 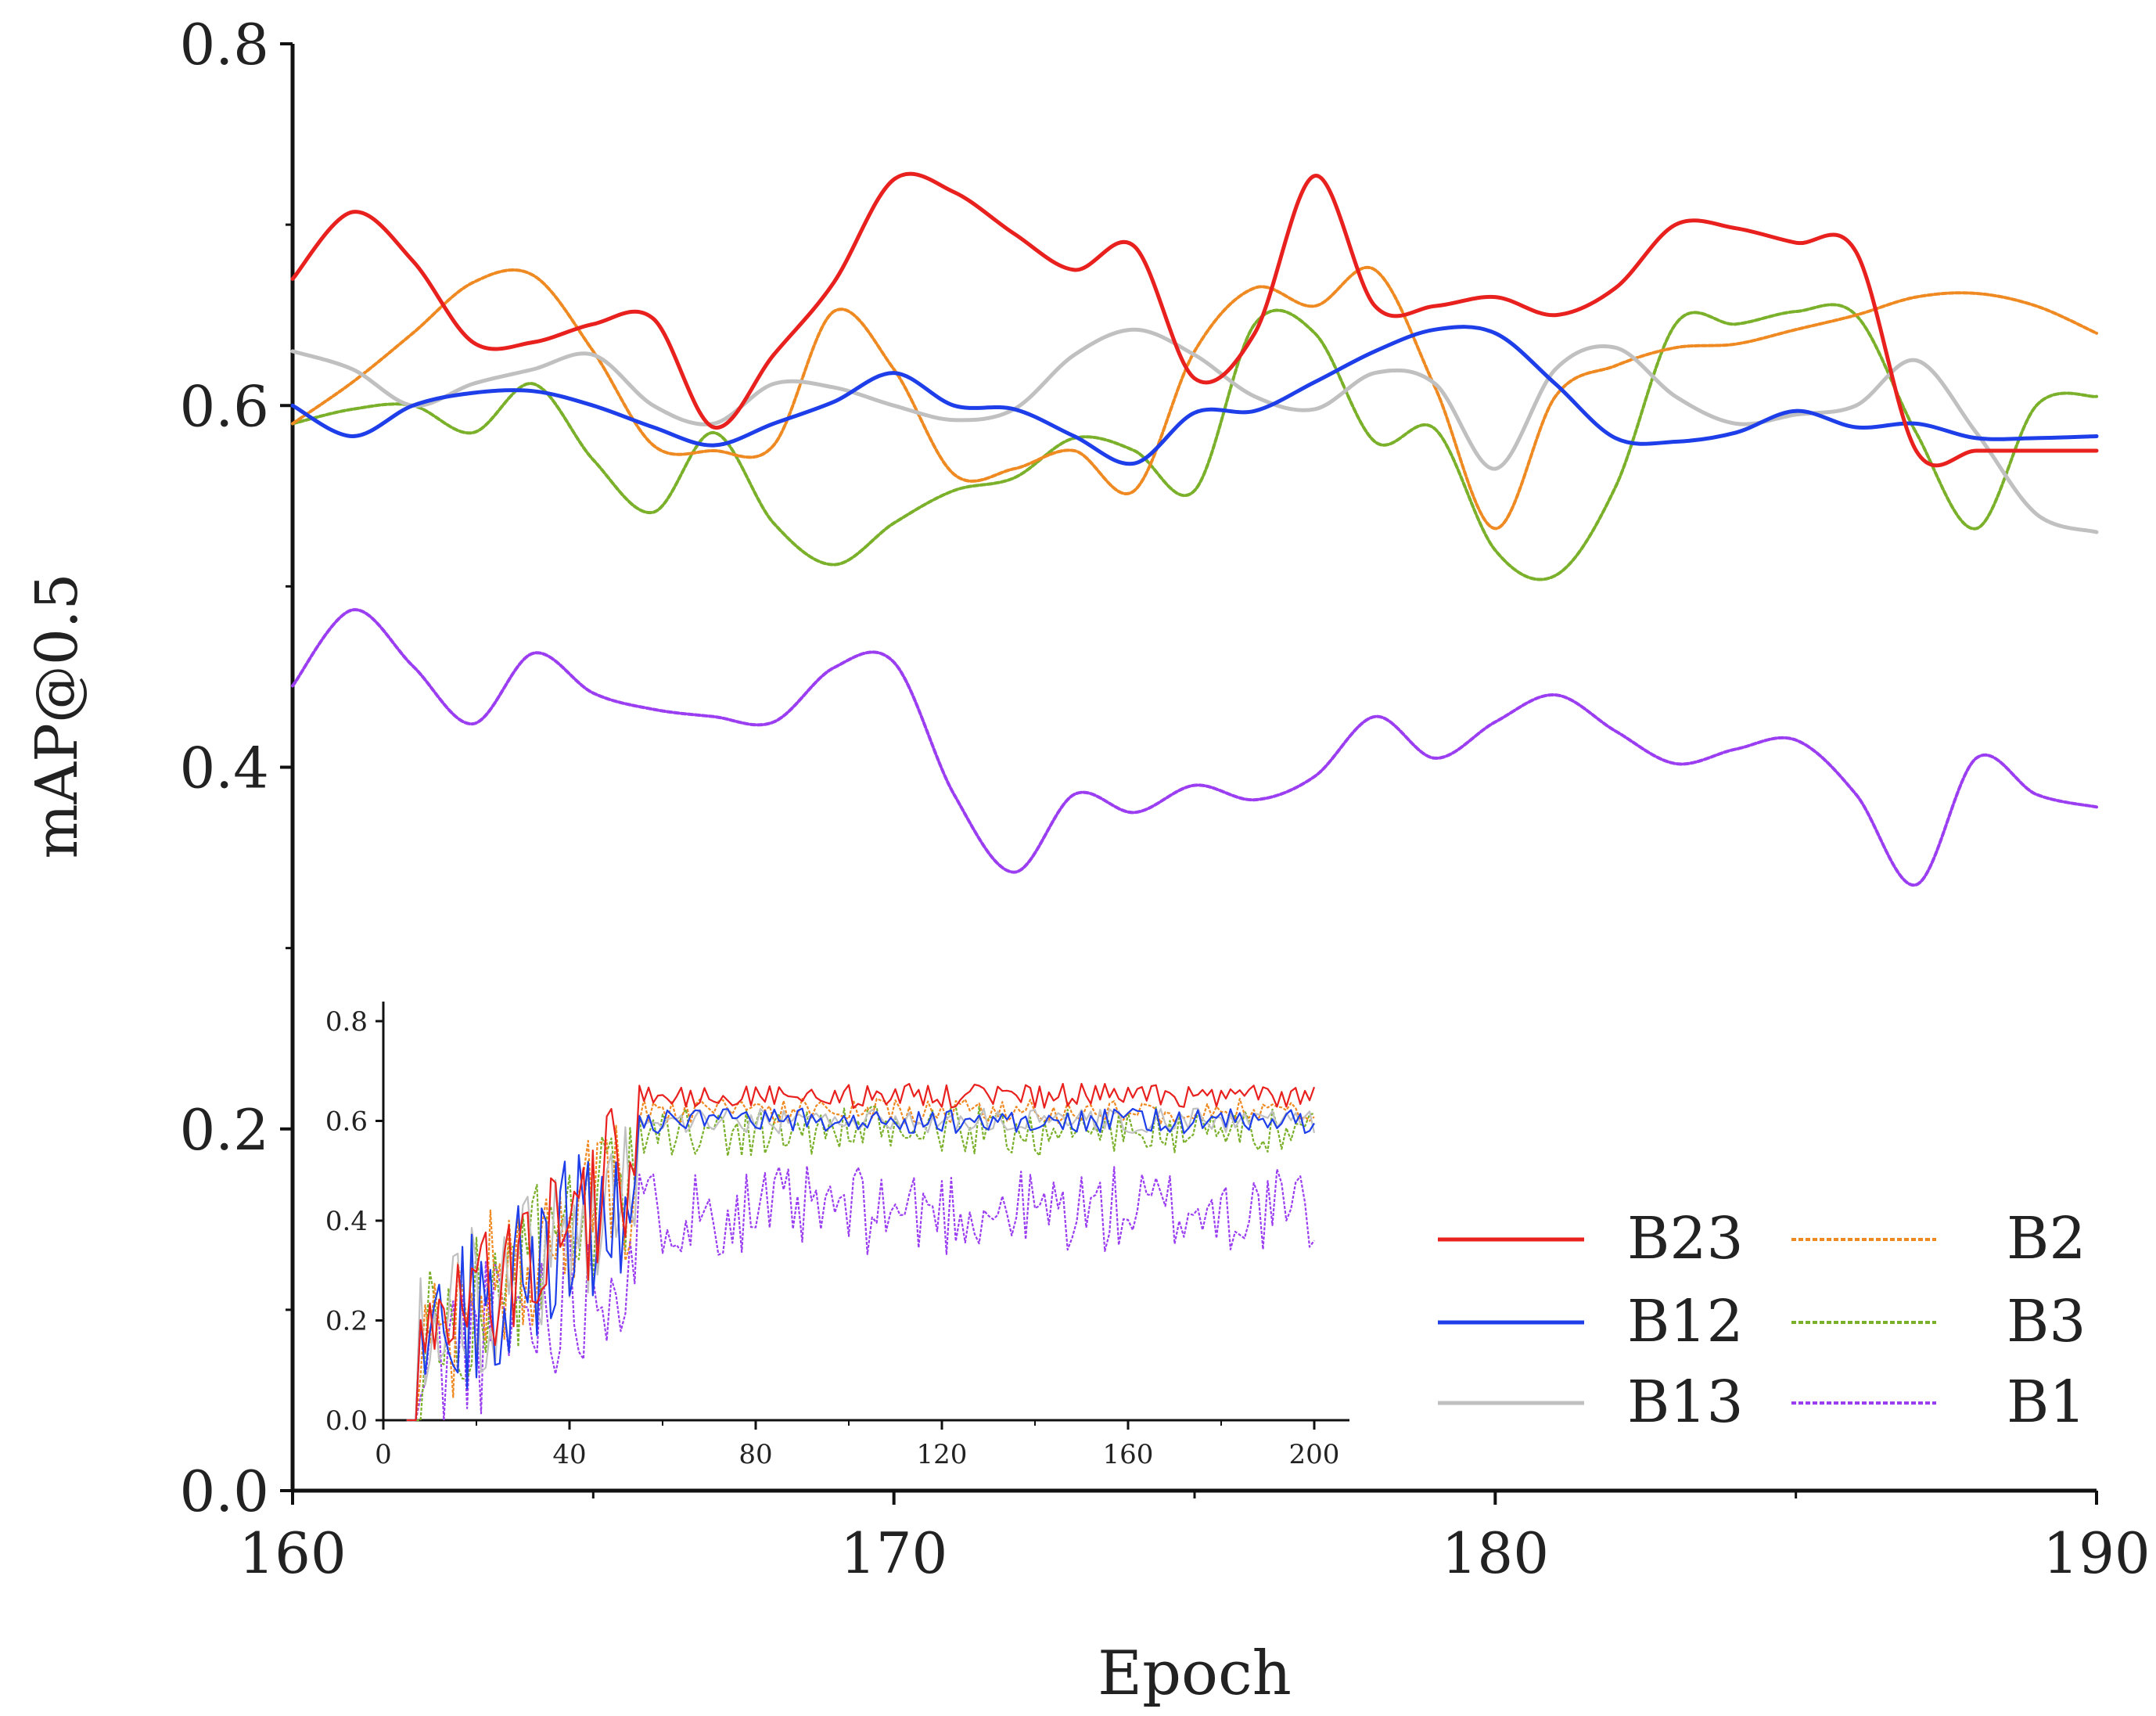 What do you see at coordinates (1314, 1454) in the screenshot?
I see `inset-x-tick-label: 200` at bounding box center [1314, 1454].